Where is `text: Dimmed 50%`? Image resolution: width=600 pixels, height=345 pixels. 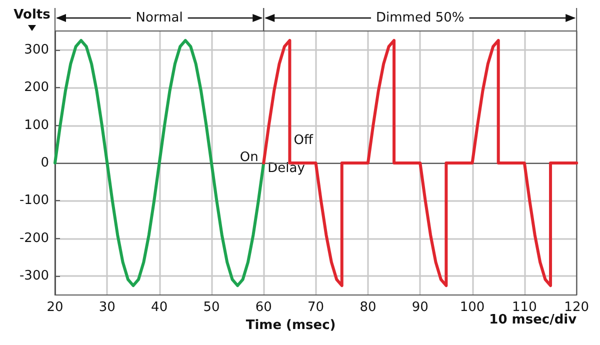 text: Dimmed 50% is located at coordinates (420, 18).